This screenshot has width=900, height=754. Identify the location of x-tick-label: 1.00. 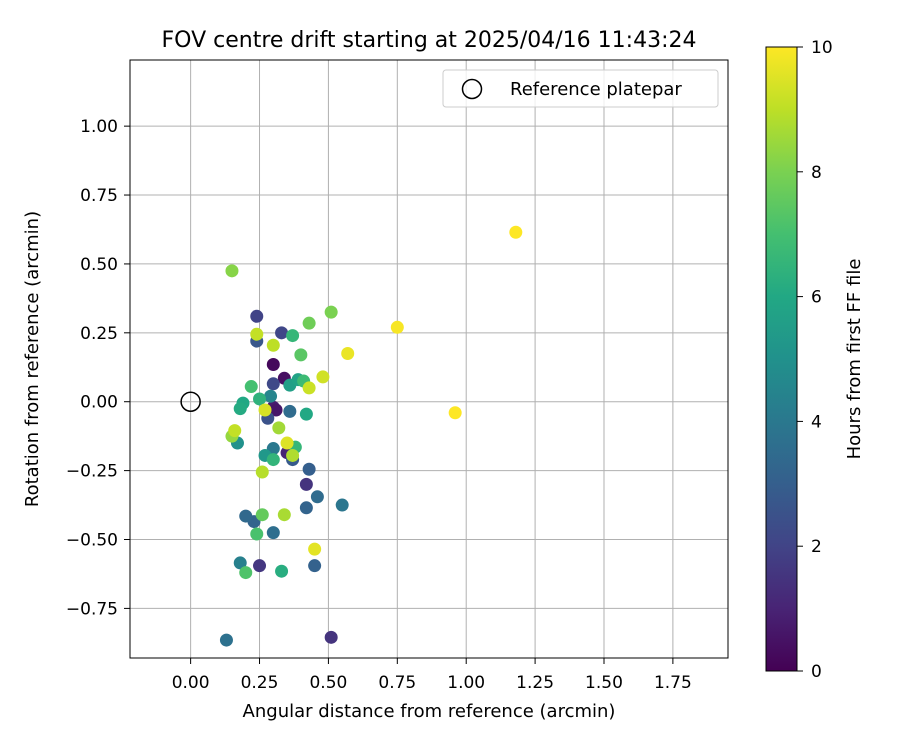
(466, 683).